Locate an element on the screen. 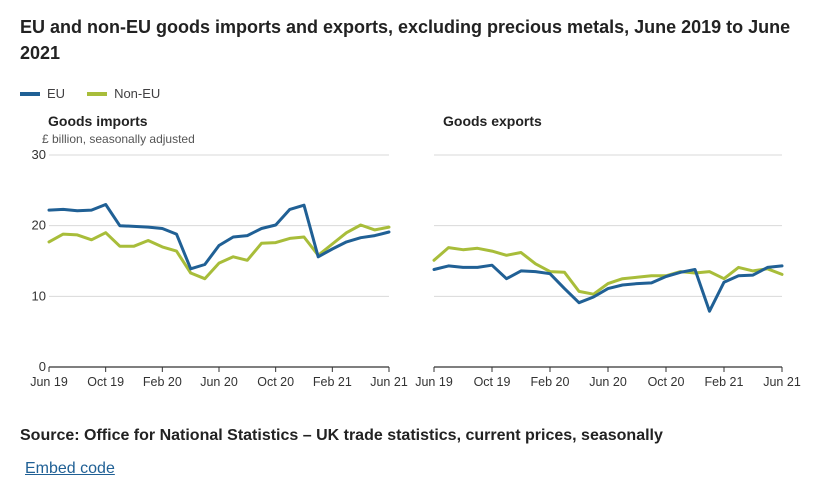 This screenshot has height=482, width=834. imports-line-non-eu is located at coordinates (219, 252).